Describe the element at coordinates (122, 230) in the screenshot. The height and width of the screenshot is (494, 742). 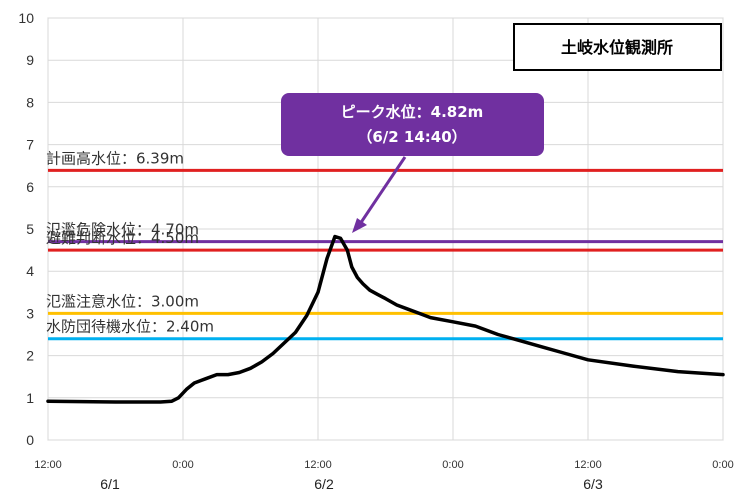
I see `threshold-label: 氾濫危険水位：4.70m` at that location.